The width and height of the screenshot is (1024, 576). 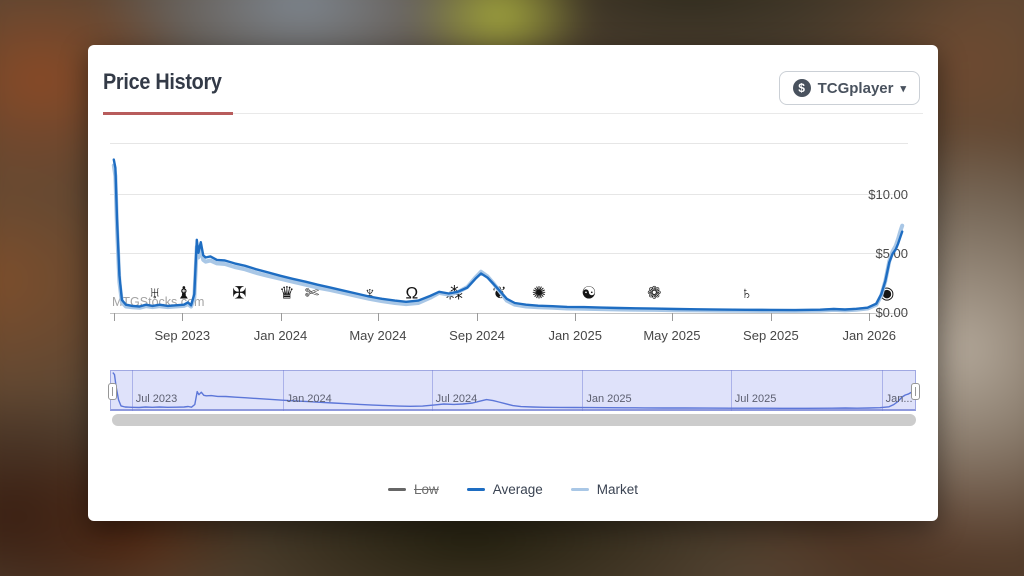 I want to click on legend-item-average: Average, so click(x=504, y=489).